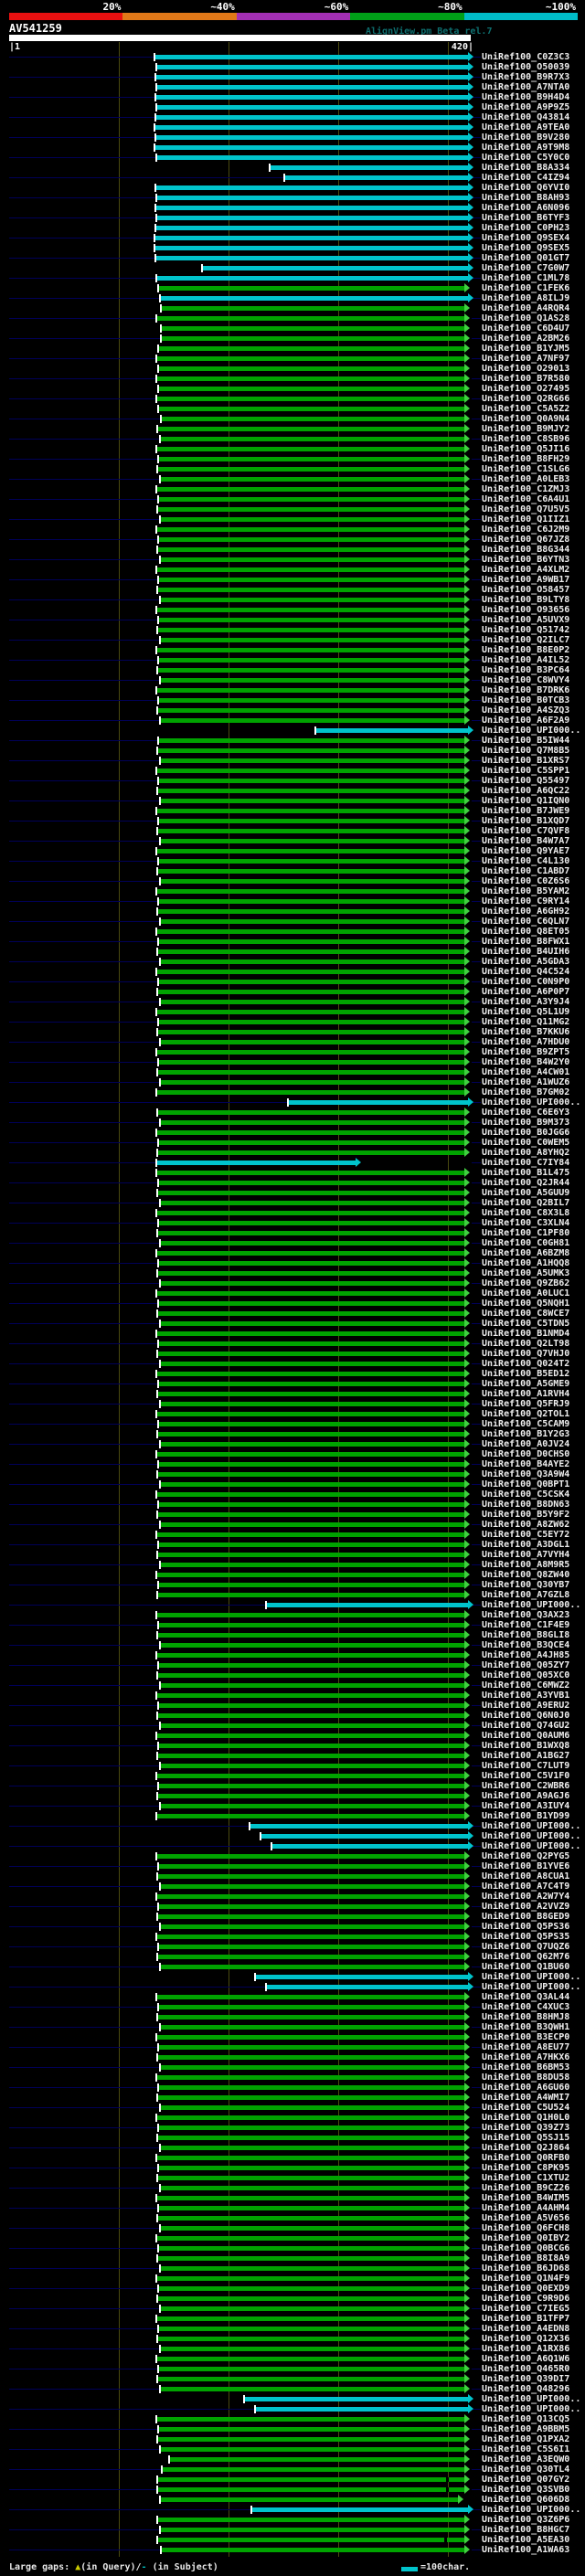  Describe the element at coordinates (526, 389) in the screenshot. I see `hit-label: UniRef100_O27495` at that location.